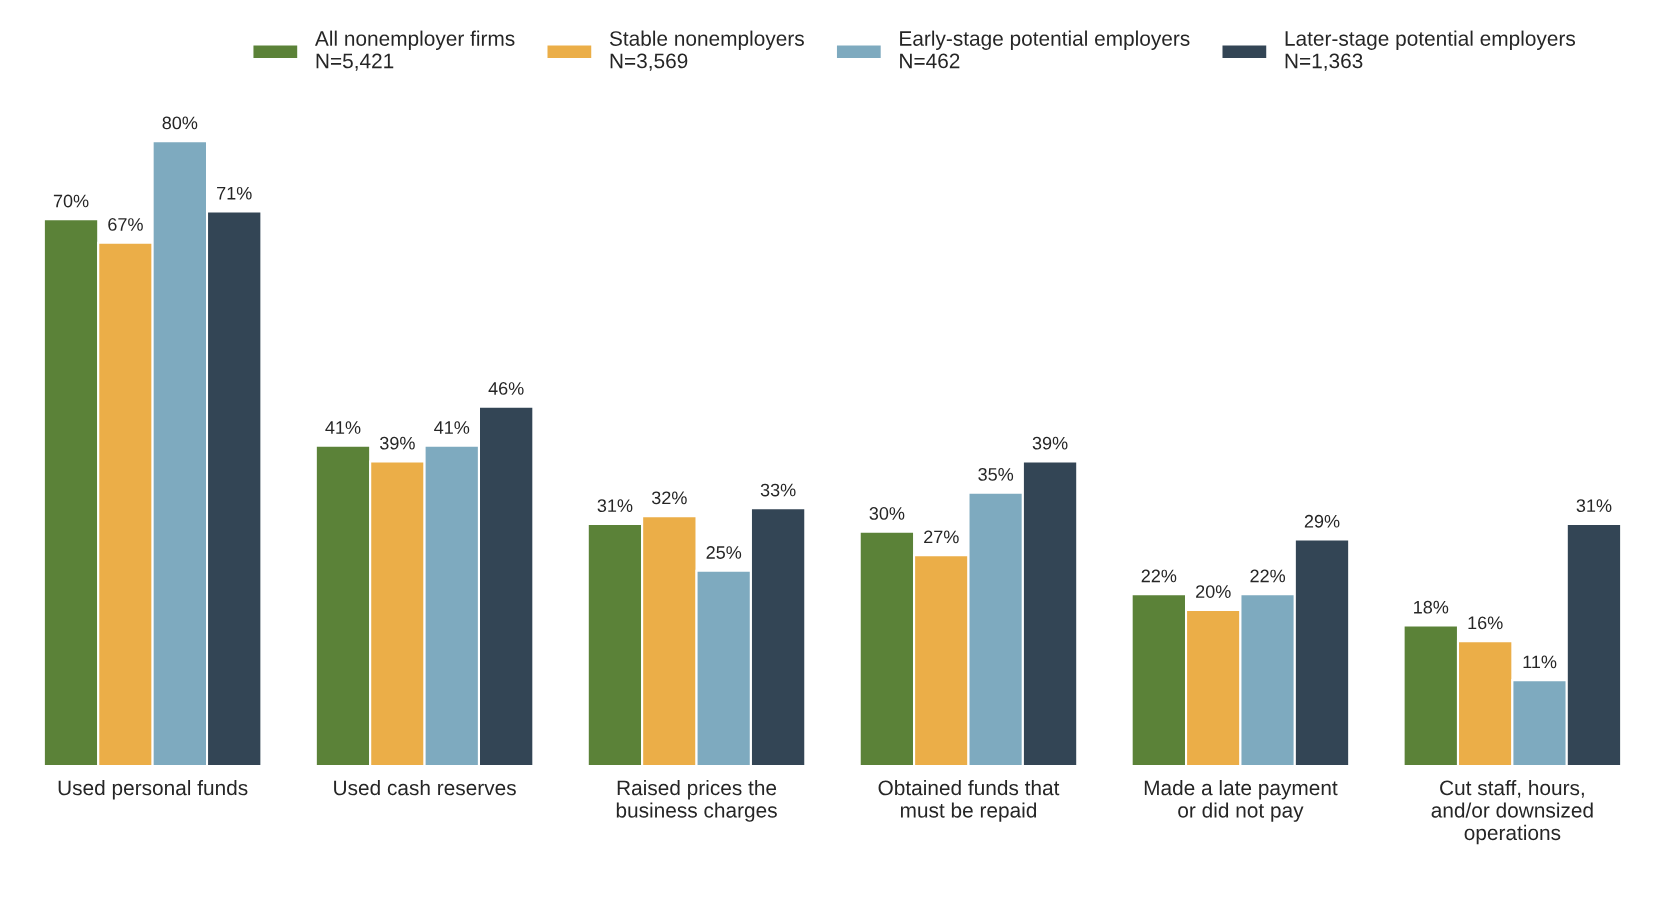 This screenshot has width=1665, height=912. Describe the element at coordinates (125, 224) in the screenshot. I see `data-label: 67%` at that location.